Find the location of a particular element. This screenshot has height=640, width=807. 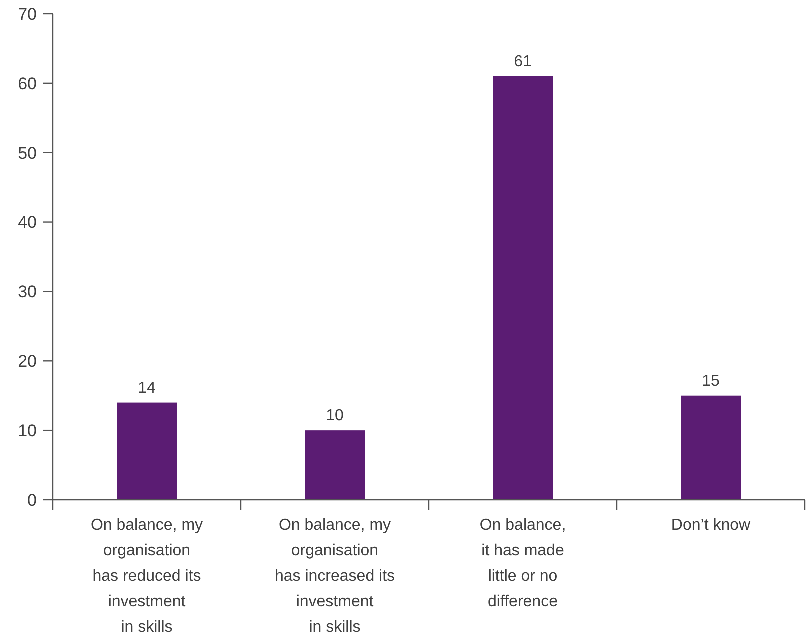

y-tick-label: 40 is located at coordinates (27, 222).